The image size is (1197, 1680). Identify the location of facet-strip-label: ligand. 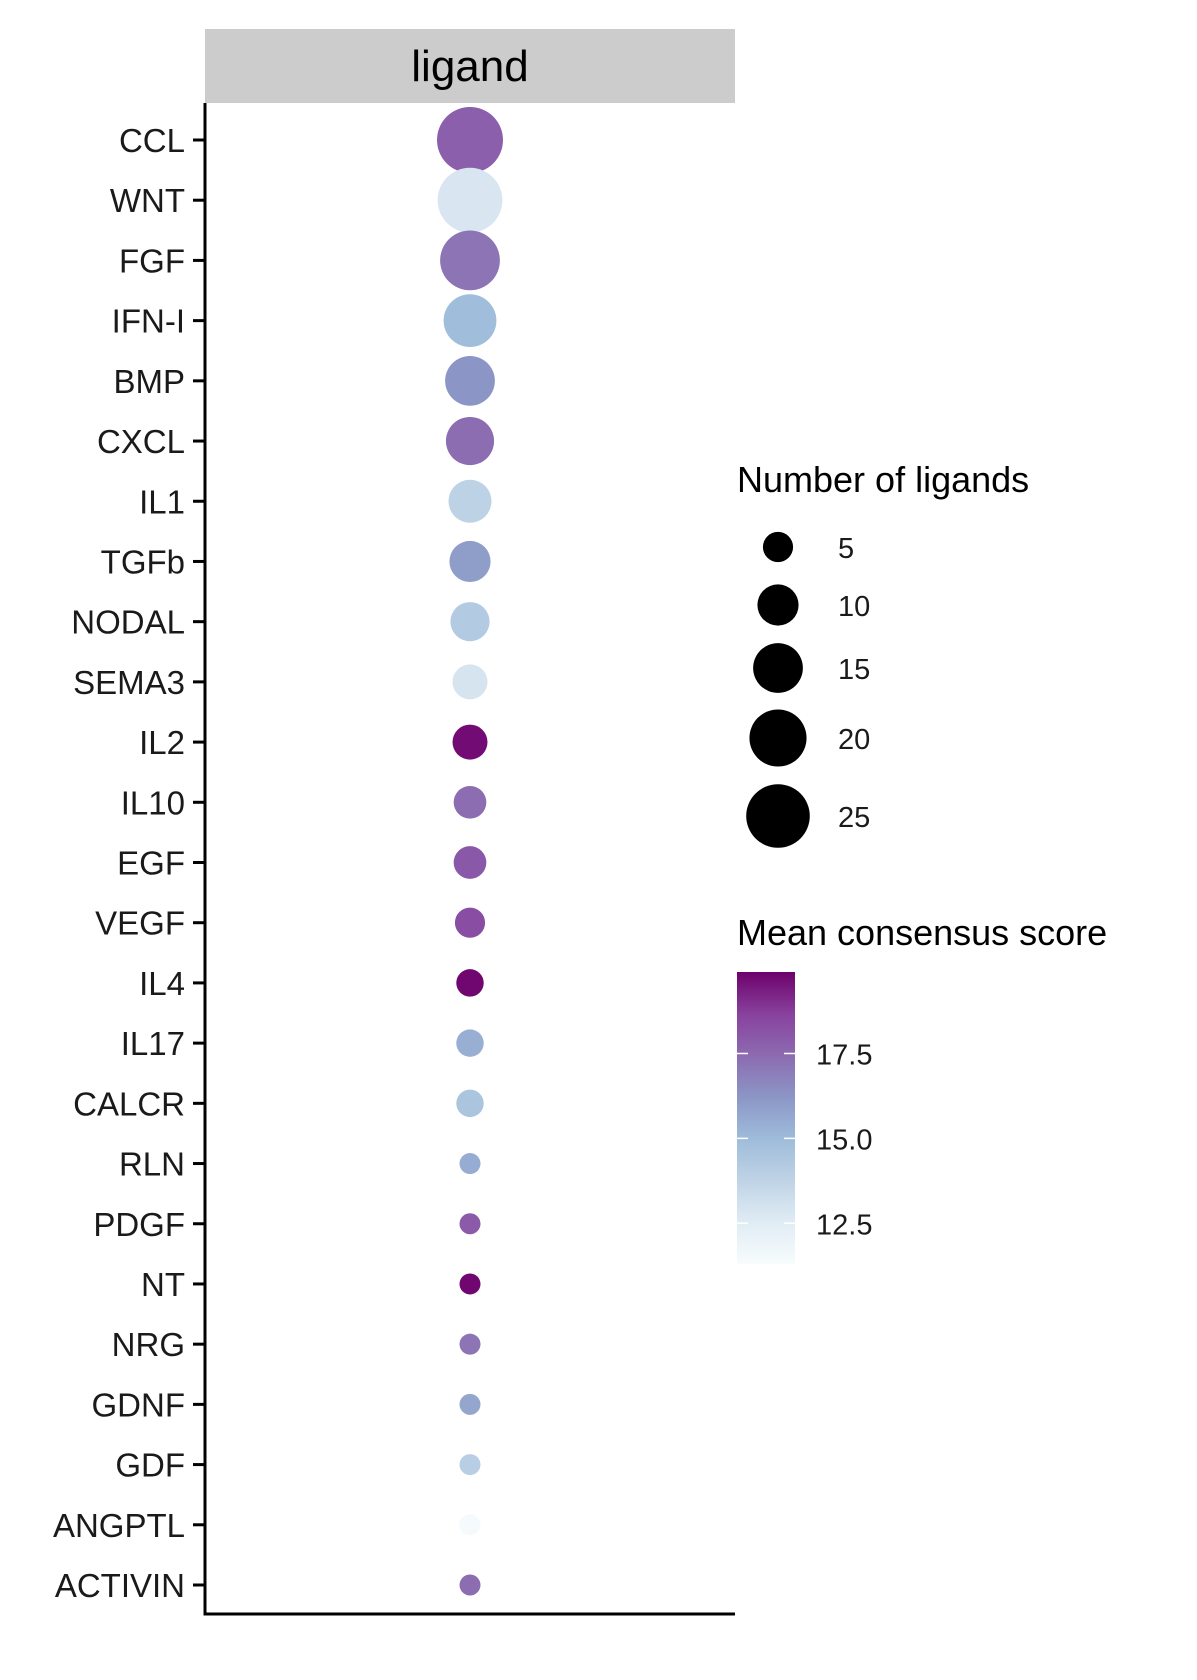
(469, 66).